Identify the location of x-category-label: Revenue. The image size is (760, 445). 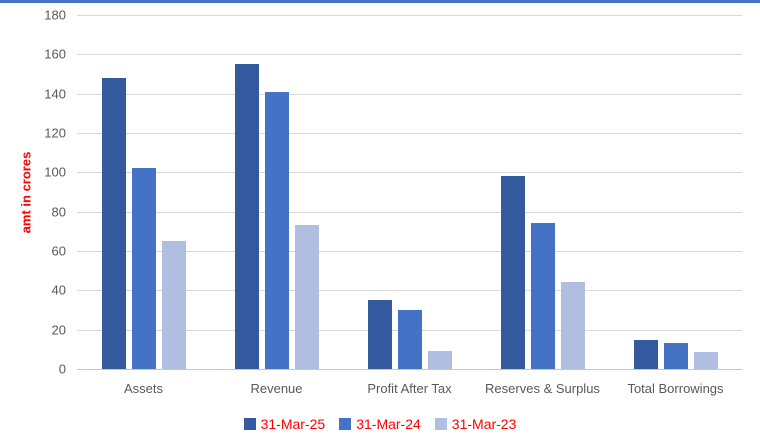
(276, 388).